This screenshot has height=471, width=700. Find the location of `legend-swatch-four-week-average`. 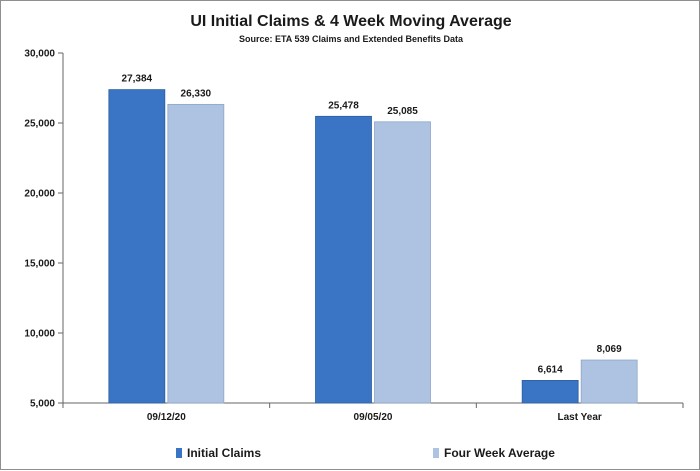

legend-swatch-four-week-average is located at coordinates (436, 453).